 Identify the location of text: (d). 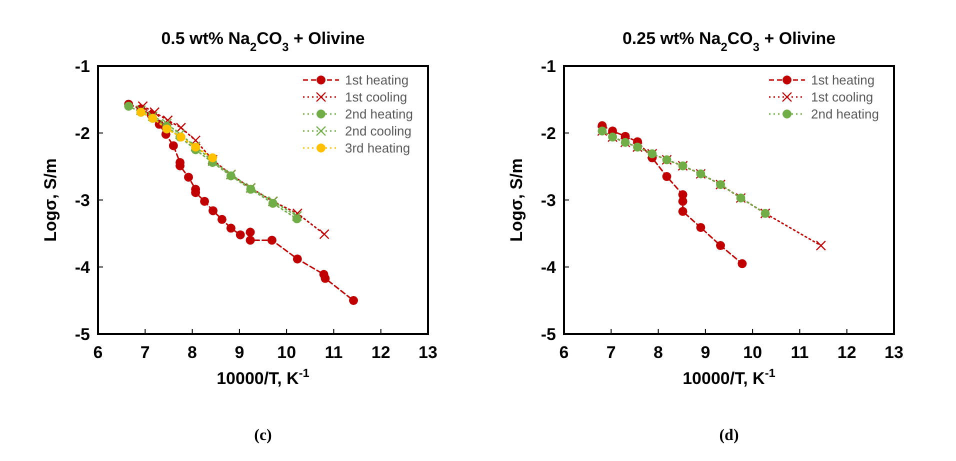
(729, 435).